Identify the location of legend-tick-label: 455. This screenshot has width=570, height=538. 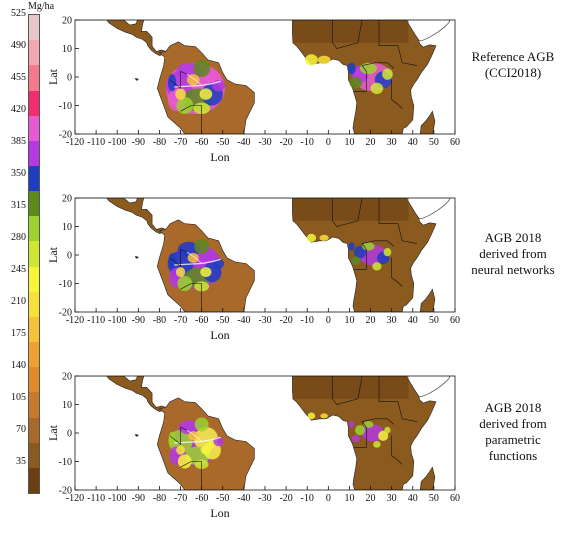
(18, 77).